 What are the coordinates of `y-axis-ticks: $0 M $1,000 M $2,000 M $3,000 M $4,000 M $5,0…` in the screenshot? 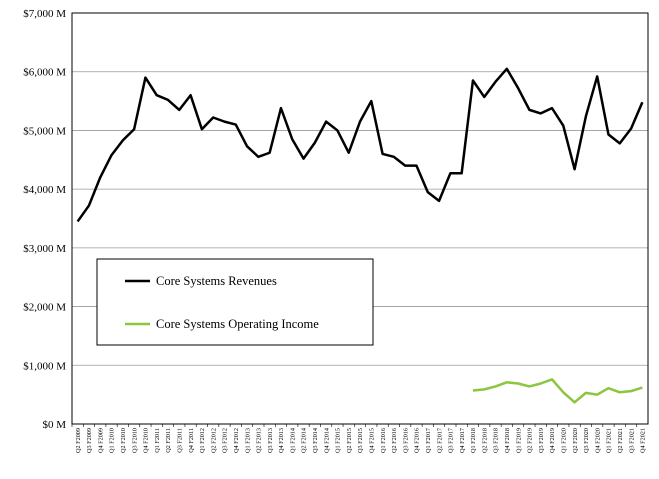 It's located at (44, 219).